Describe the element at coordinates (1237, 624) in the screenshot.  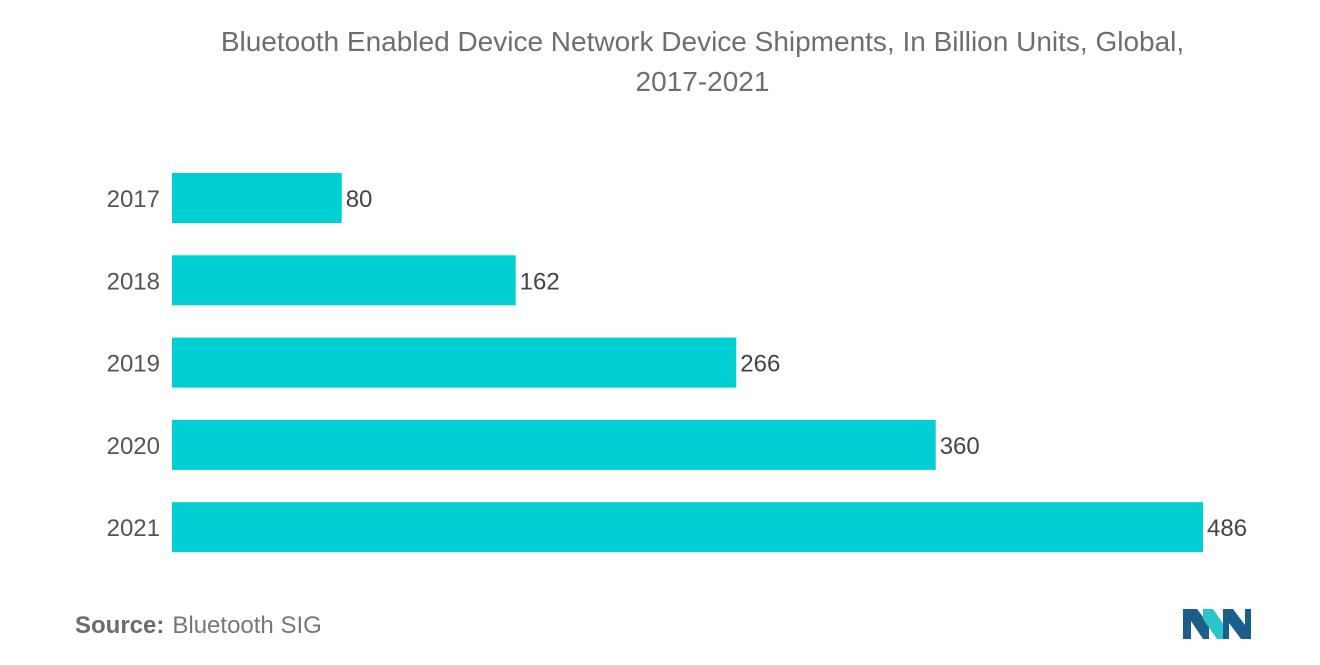
I see `logo-right-shape` at that location.